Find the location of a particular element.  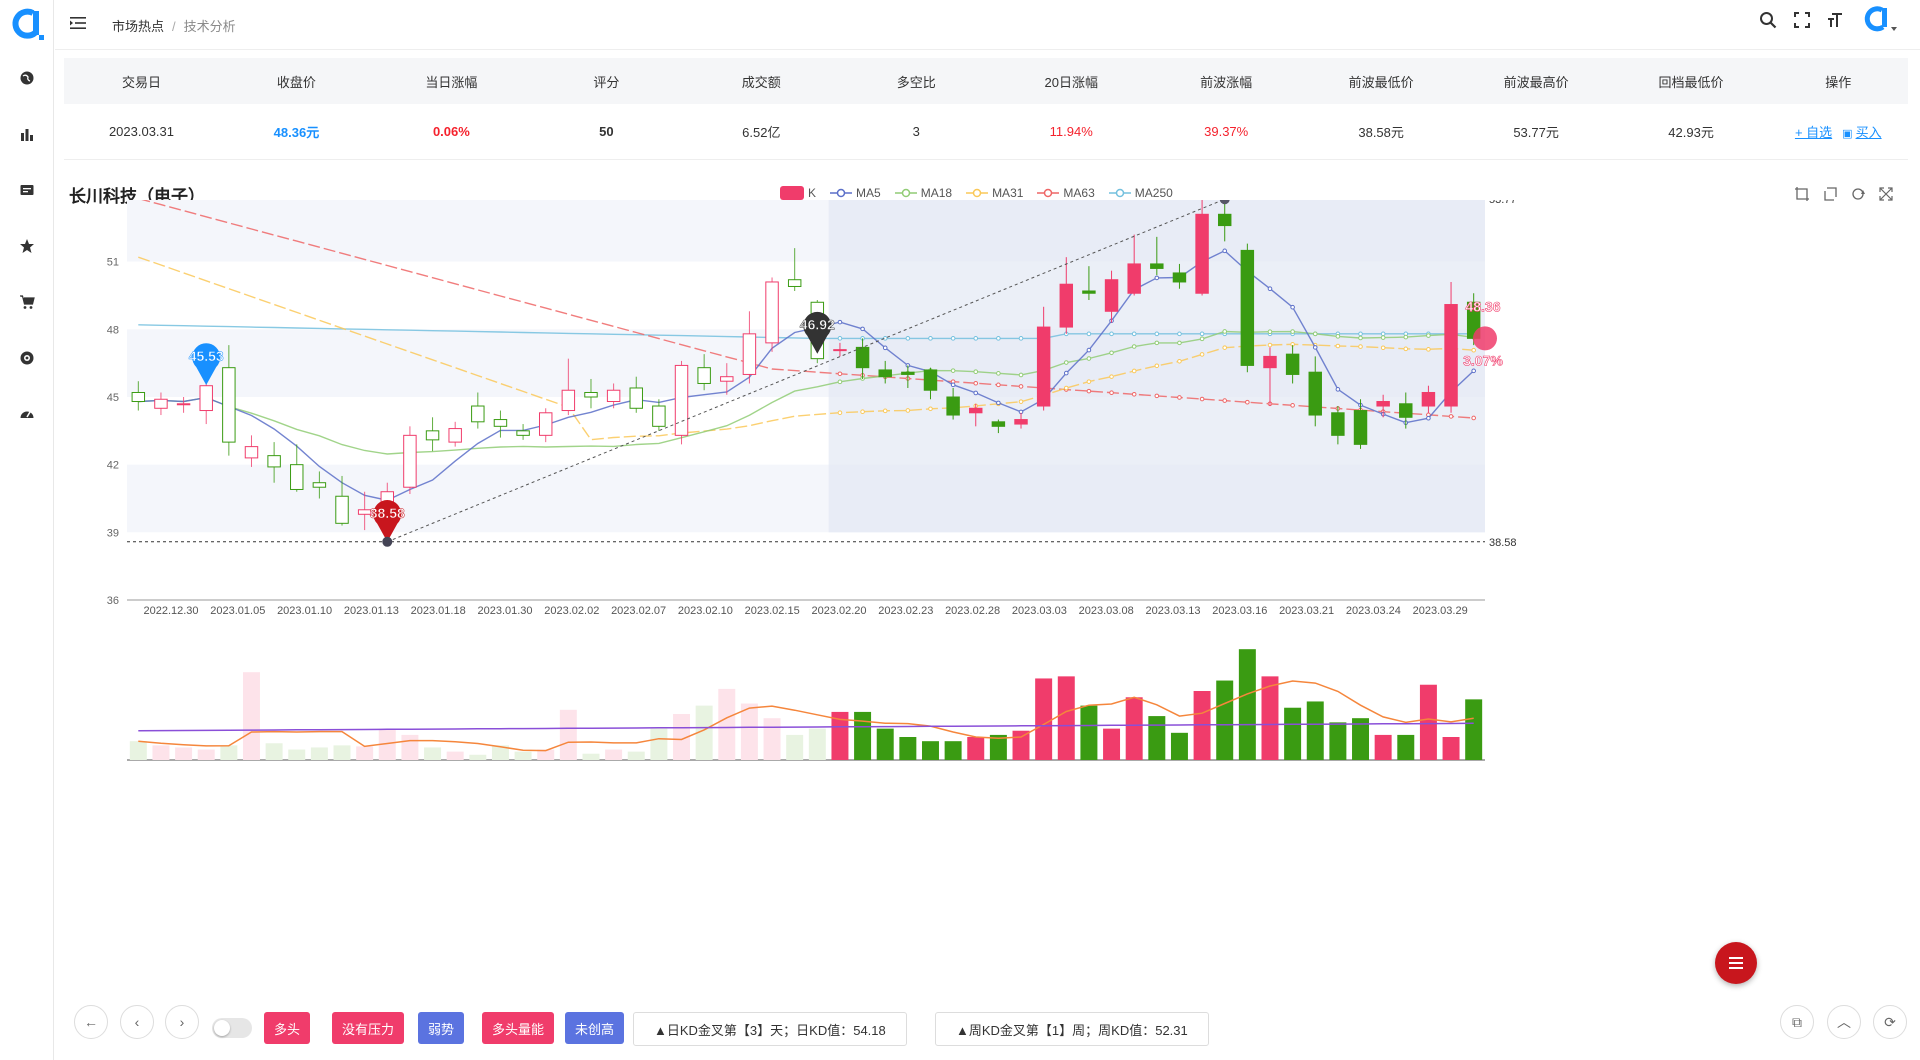

x-tick-label: 2023.02.02 is located at coordinates (571, 611).